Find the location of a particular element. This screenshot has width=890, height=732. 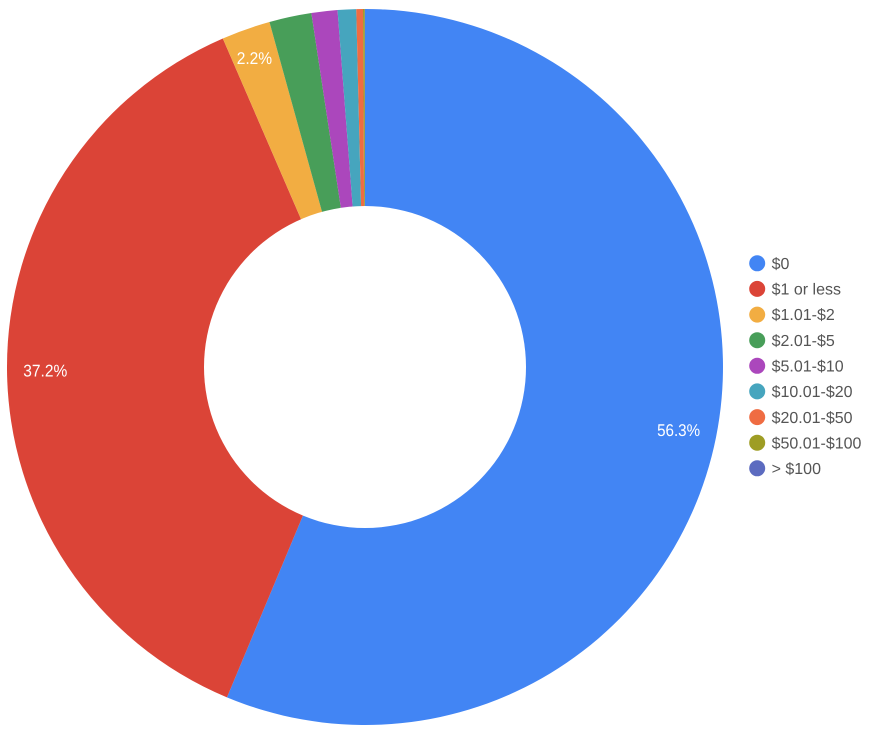

svg-text: $5.01-$10 is located at coordinates (808, 367).